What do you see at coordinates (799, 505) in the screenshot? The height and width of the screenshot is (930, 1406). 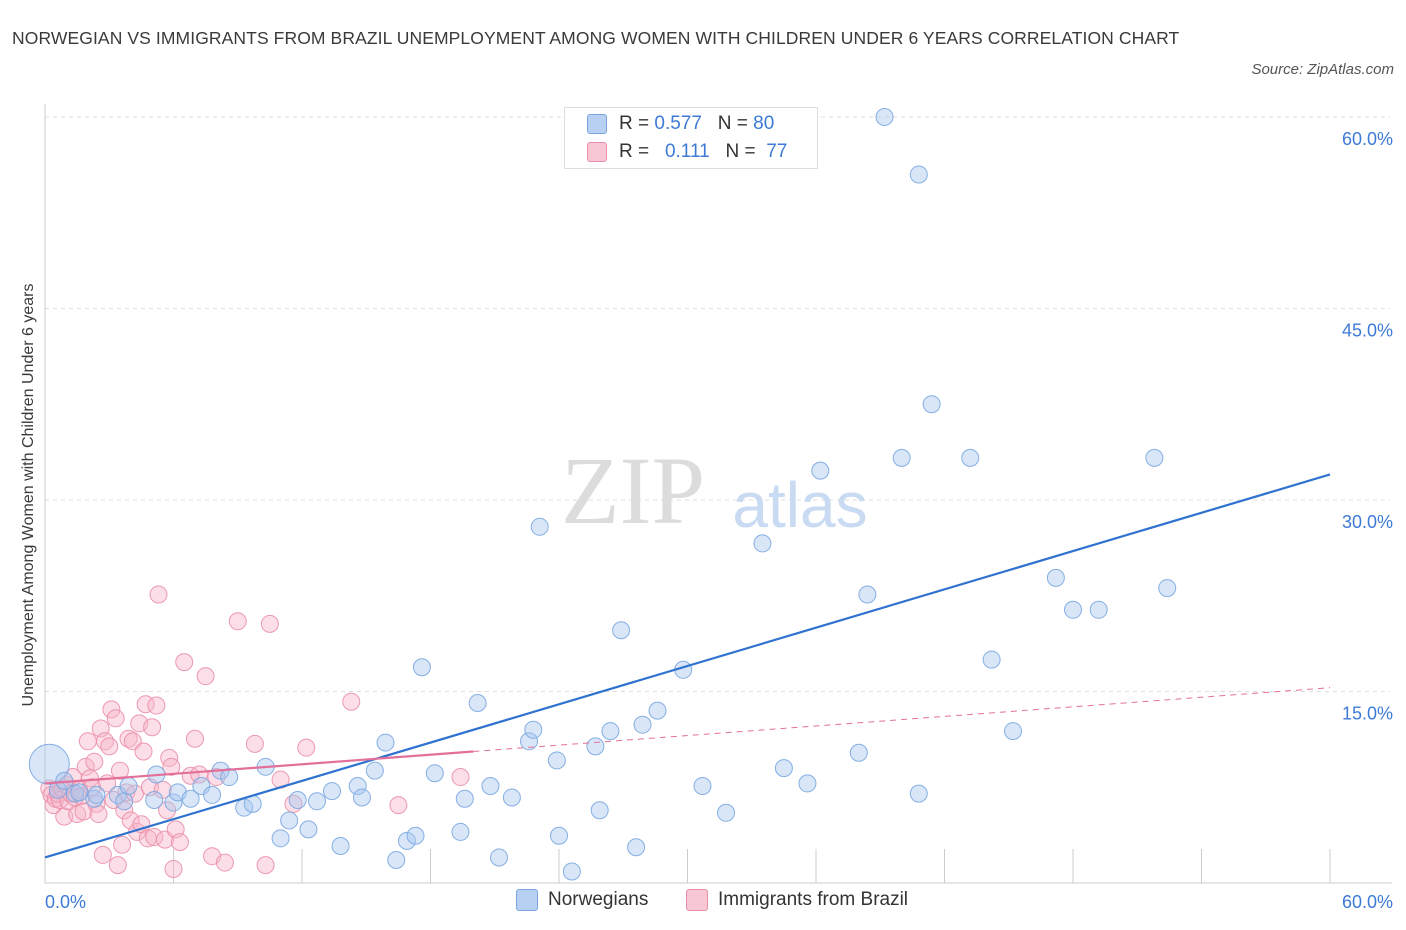 I see `watermark-atlas: atlas` at bounding box center [799, 505].